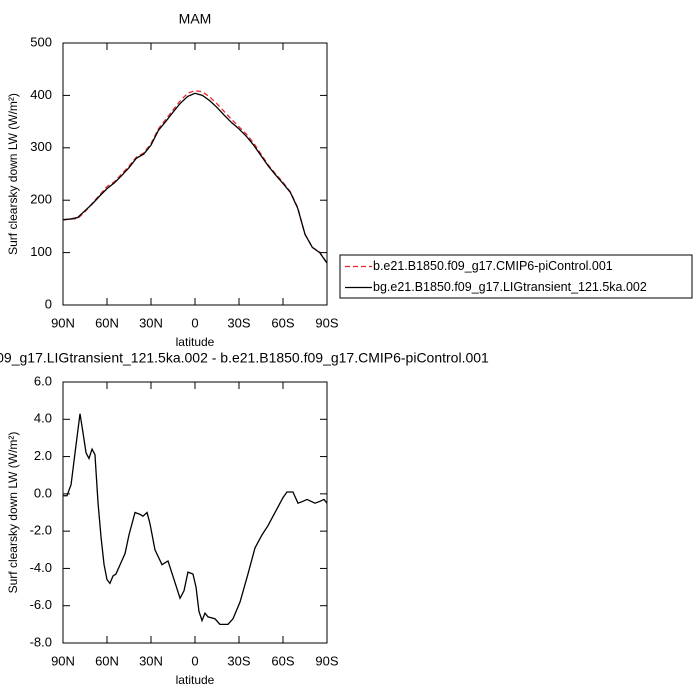 Image resolution: width=700 pixels, height=700 pixels. Describe the element at coordinates (41, 641) in the screenshot. I see `y-tick-label: -8.0` at that location.